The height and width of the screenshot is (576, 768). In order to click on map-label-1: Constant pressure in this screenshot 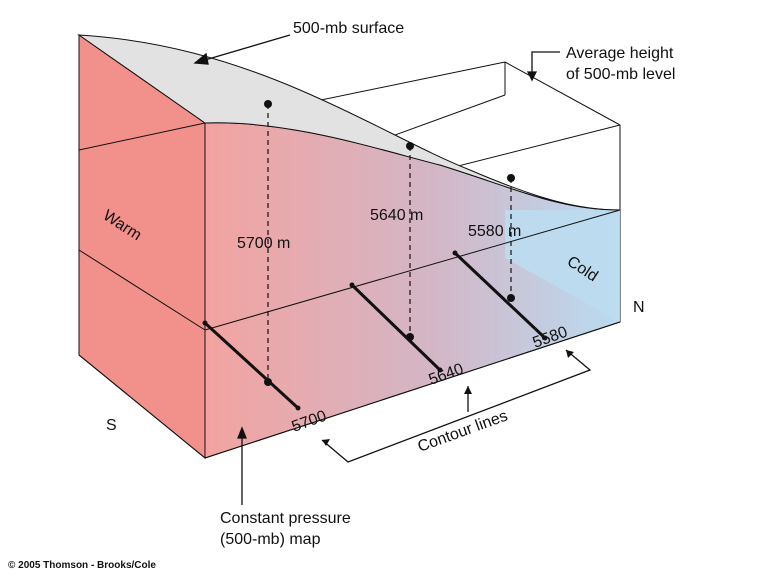, I will do `click(285, 518)`.